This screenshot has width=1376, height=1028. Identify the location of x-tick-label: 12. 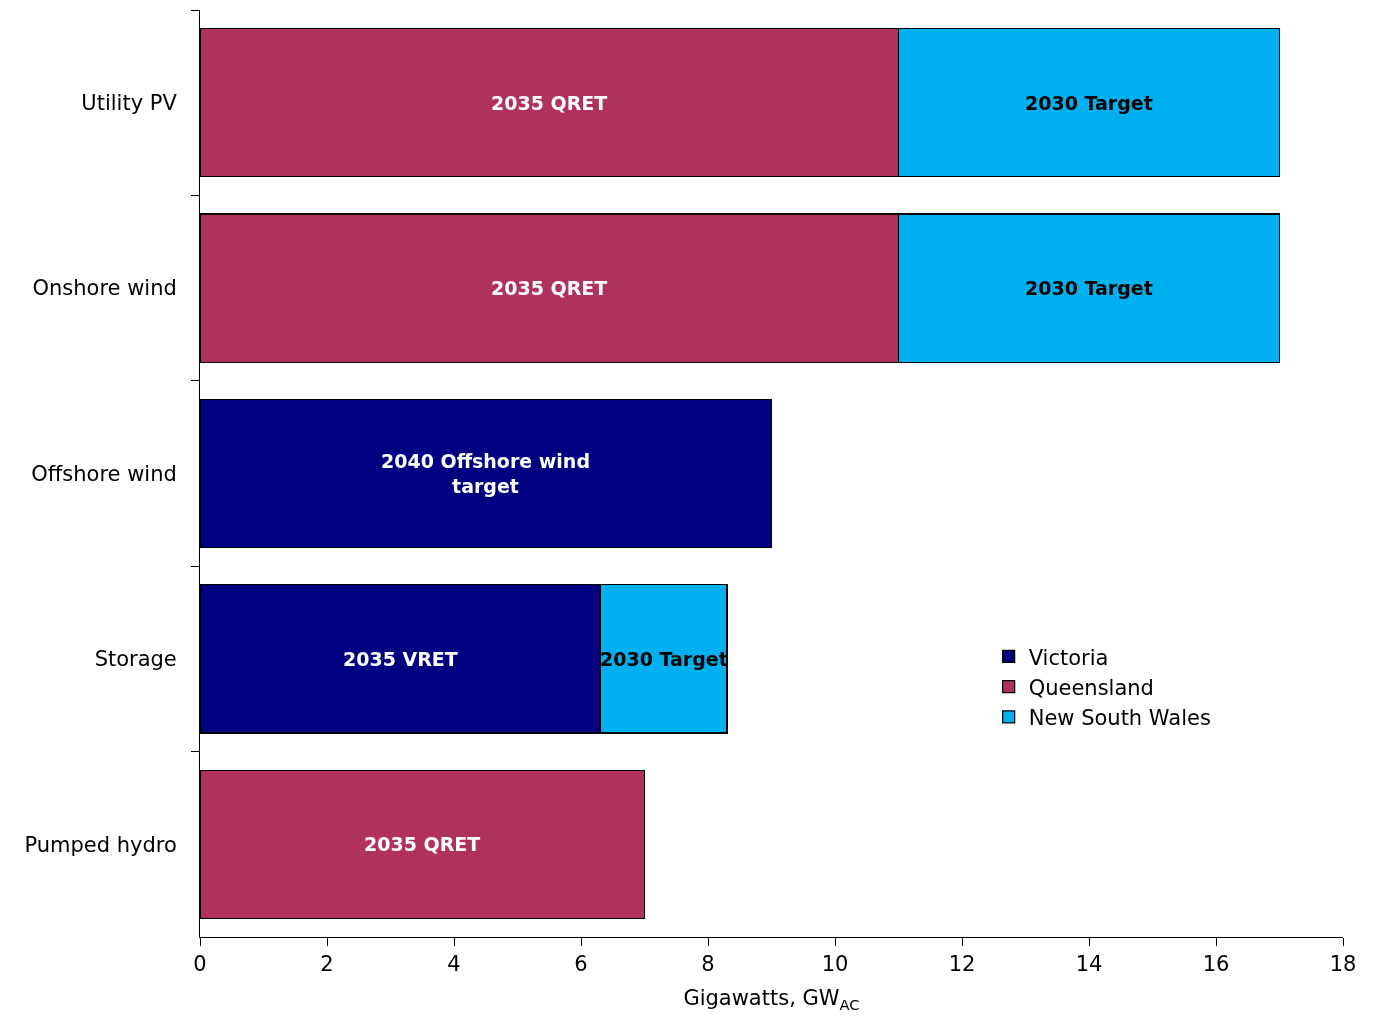
(962, 964).